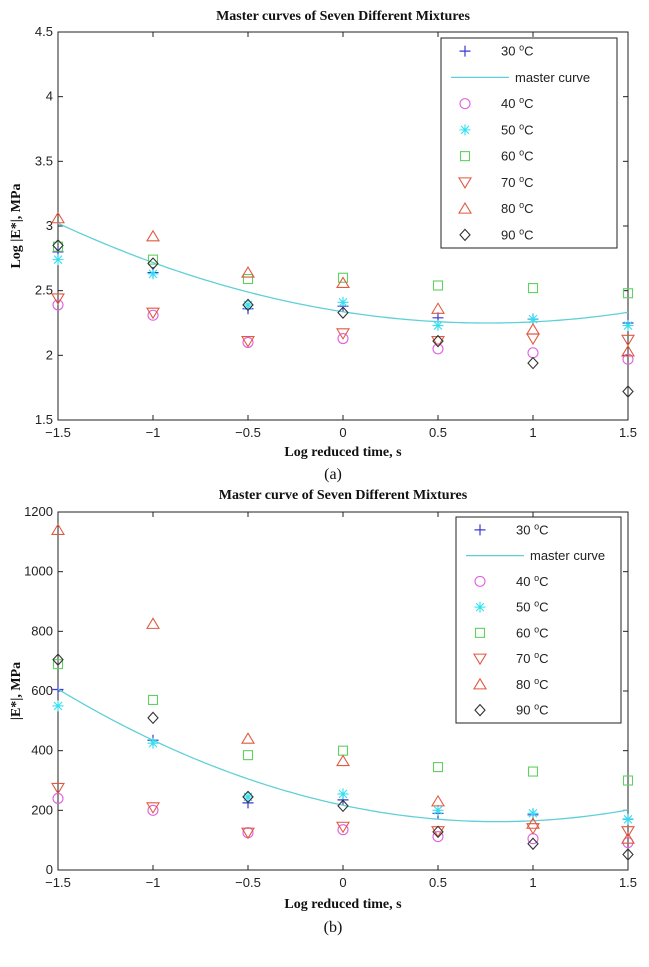 Image resolution: width=649 pixels, height=967 pixels. Describe the element at coordinates (438, 432) in the screenshot. I see `x-tick-label: 0.5` at that location.